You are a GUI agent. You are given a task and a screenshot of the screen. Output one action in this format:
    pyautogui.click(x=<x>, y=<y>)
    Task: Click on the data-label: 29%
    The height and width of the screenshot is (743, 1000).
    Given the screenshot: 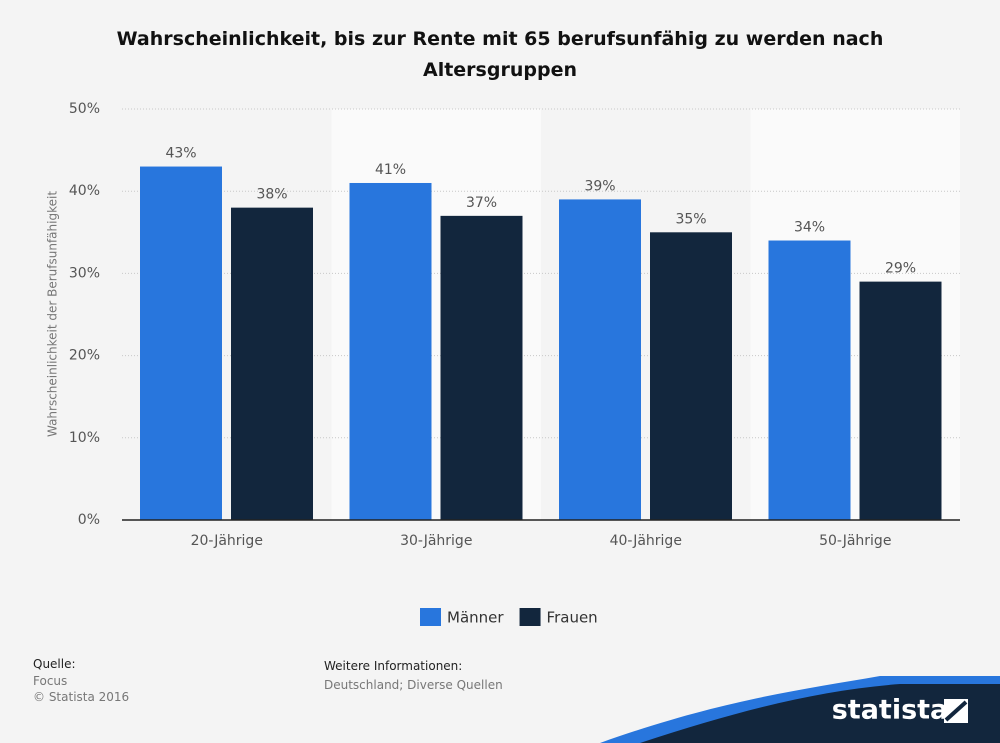 What is the action you would take?
    pyautogui.click(x=900, y=269)
    